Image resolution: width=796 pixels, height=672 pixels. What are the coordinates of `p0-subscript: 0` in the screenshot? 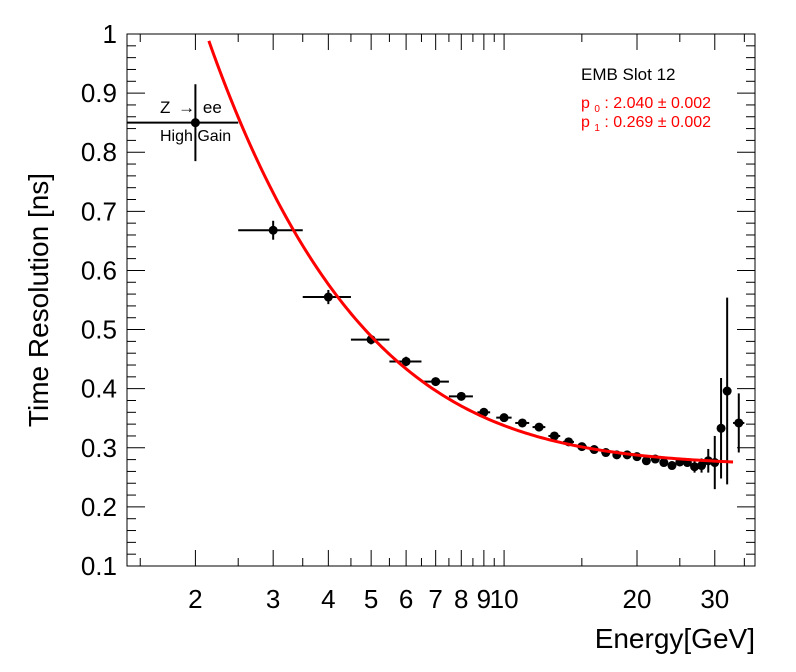 It's located at (597, 109).